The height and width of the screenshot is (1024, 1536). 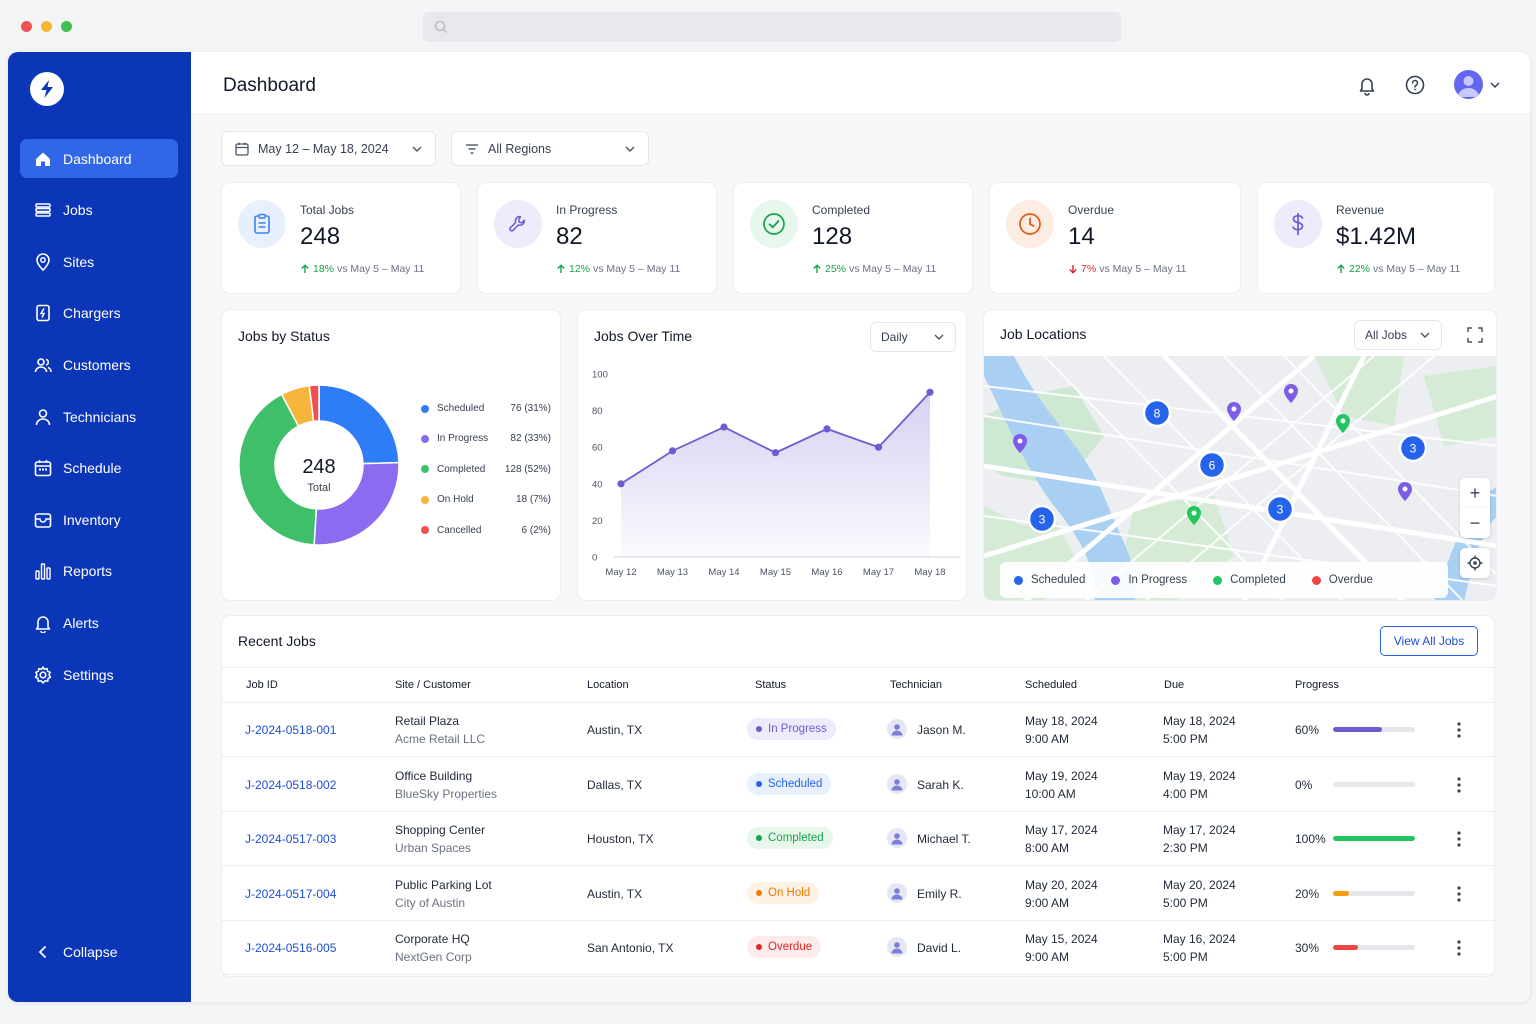 I want to click on date-range-filter: May 12 – May 18, 2024, so click(x=328, y=148).